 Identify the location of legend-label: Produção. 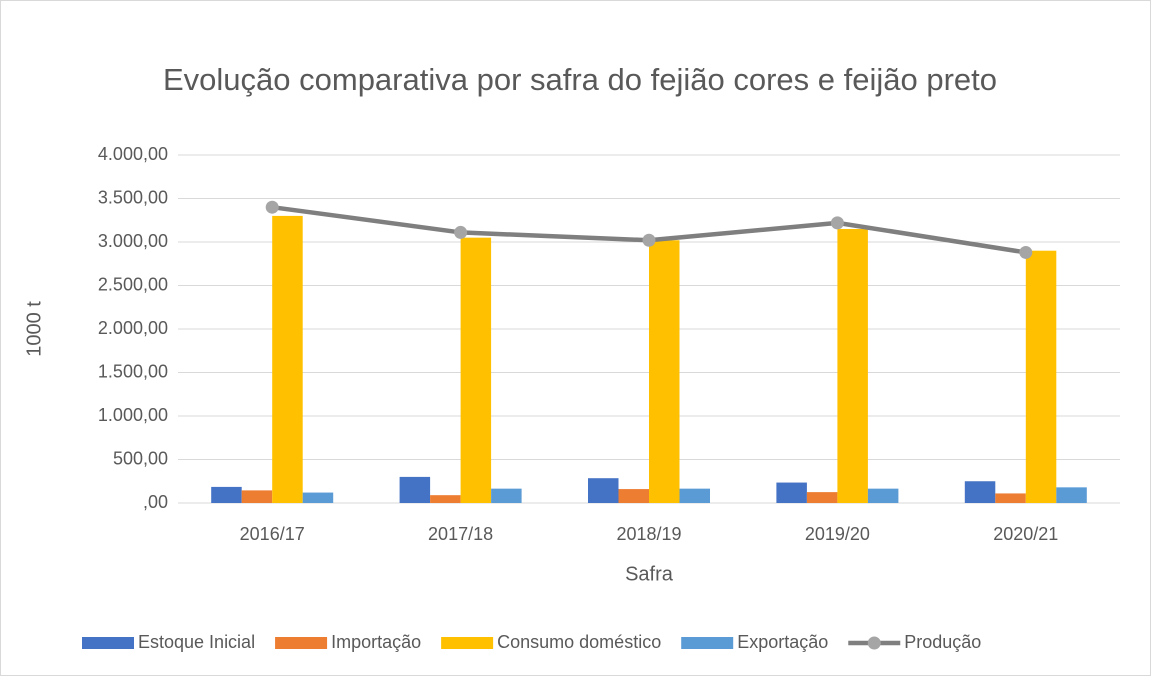
(942, 642).